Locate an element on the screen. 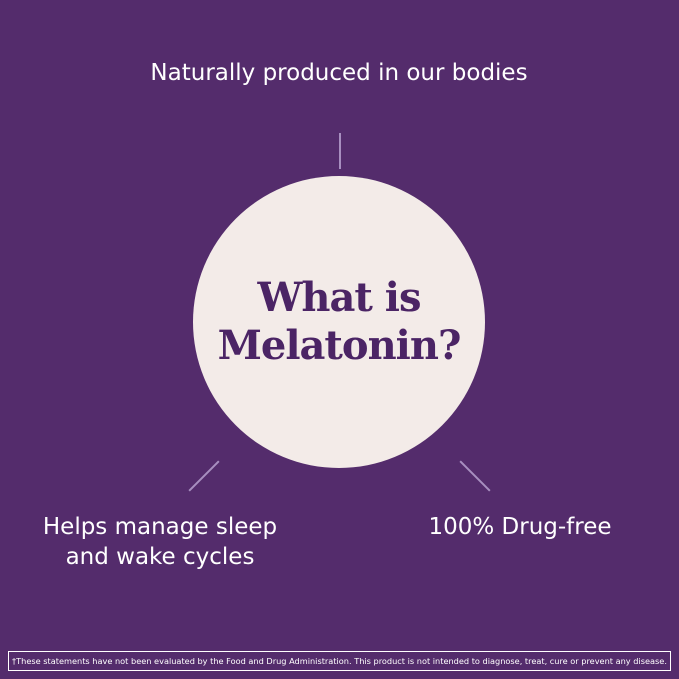 The height and width of the screenshot is (679, 679). page-title: What is Melatonin? is located at coordinates (339, 321).